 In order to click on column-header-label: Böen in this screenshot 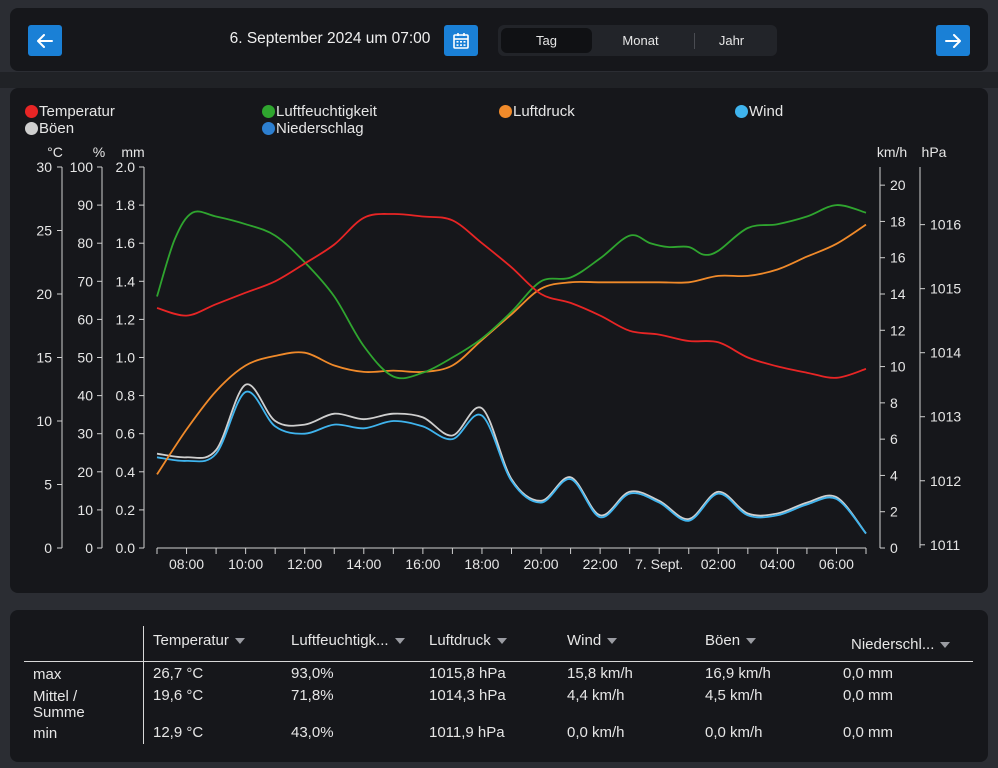, I will do `click(723, 640)`.